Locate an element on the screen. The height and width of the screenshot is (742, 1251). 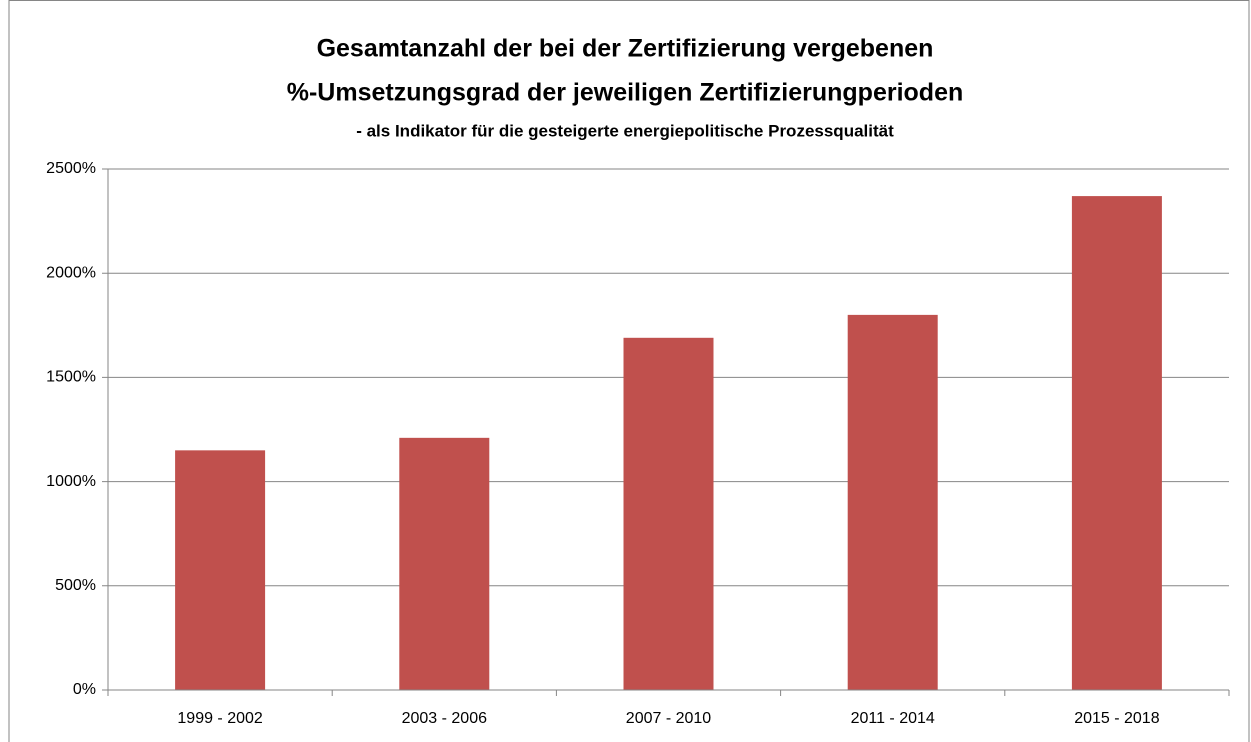
x-tick-label: 2015 - 2018 is located at coordinates (1117, 718).